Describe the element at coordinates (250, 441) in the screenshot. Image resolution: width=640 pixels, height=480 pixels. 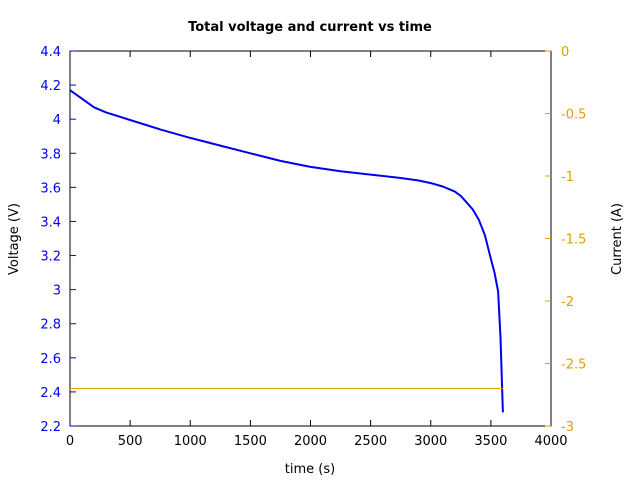
I see `x-tick-label: 1500` at that location.